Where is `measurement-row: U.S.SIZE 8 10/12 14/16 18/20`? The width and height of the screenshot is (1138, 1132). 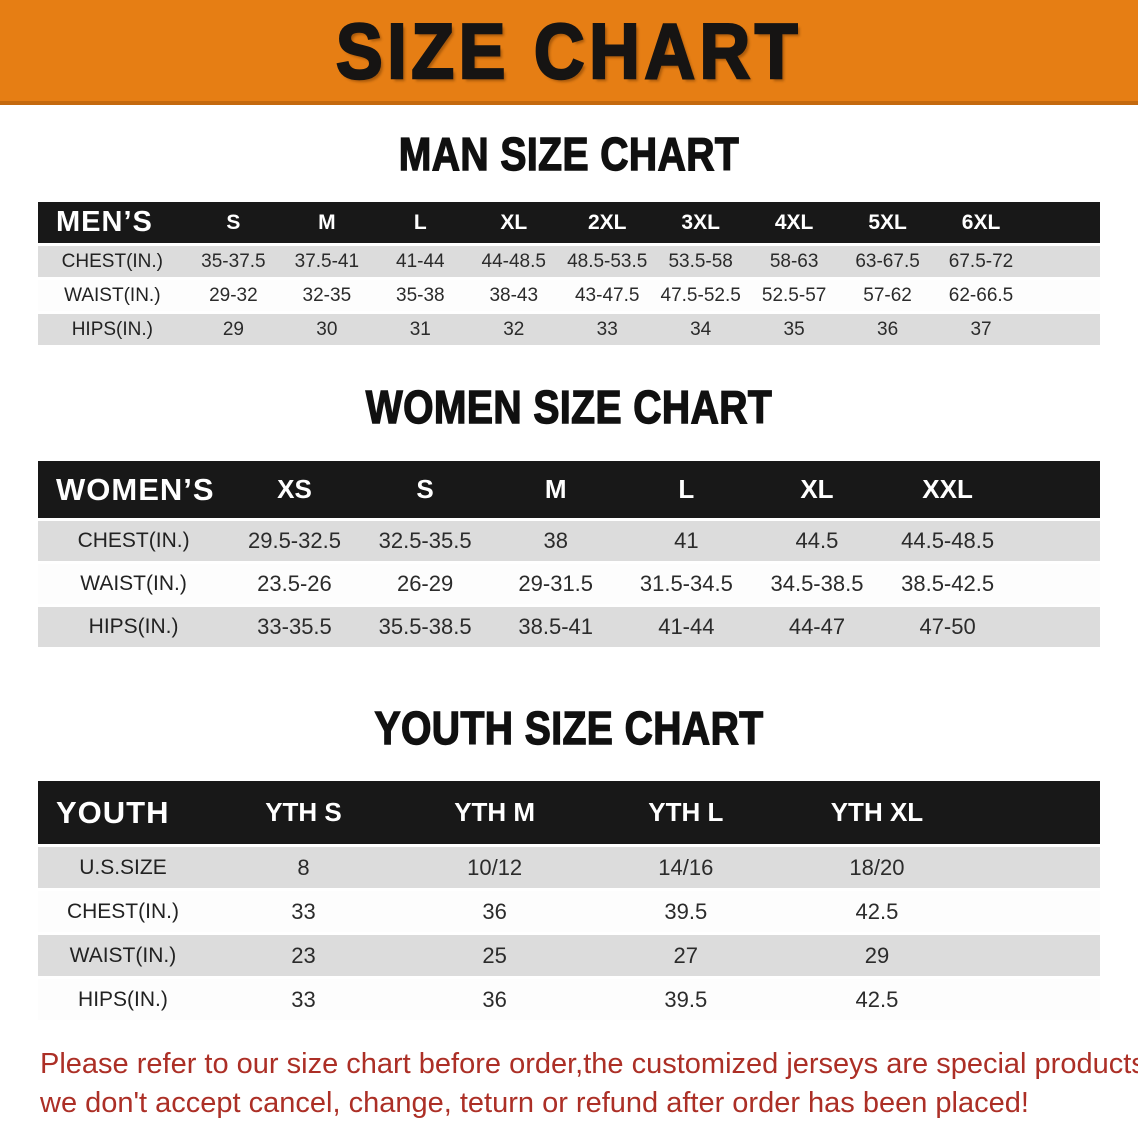
measurement-row: U.S.SIZE 8 10/12 14/16 18/20 is located at coordinates (569, 867).